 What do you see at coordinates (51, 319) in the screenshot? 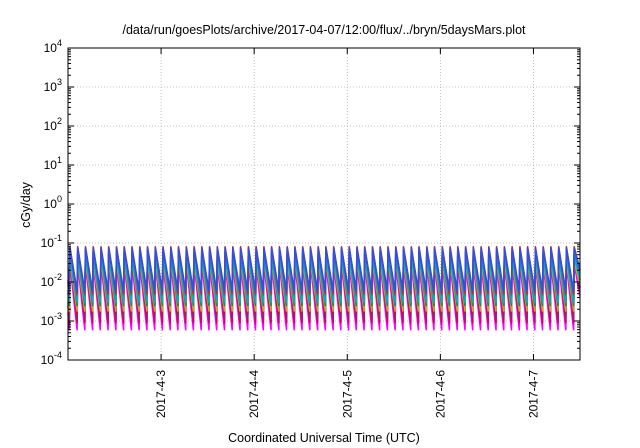
I see `y-tick-label: 10⁻³` at bounding box center [51, 319].